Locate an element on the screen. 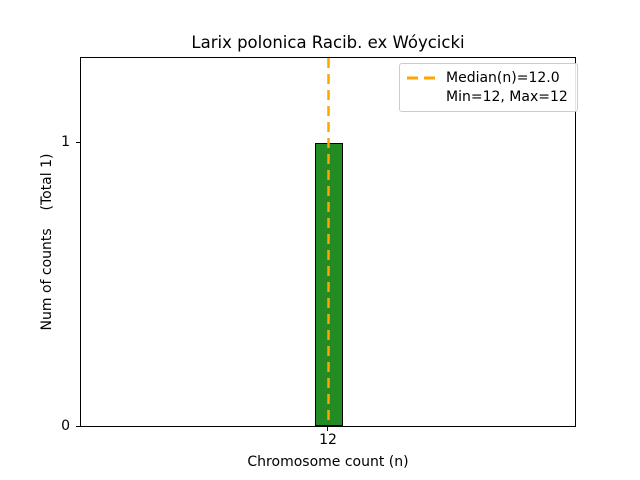  x-axis-label: Chromosome count (n) is located at coordinates (328, 462).